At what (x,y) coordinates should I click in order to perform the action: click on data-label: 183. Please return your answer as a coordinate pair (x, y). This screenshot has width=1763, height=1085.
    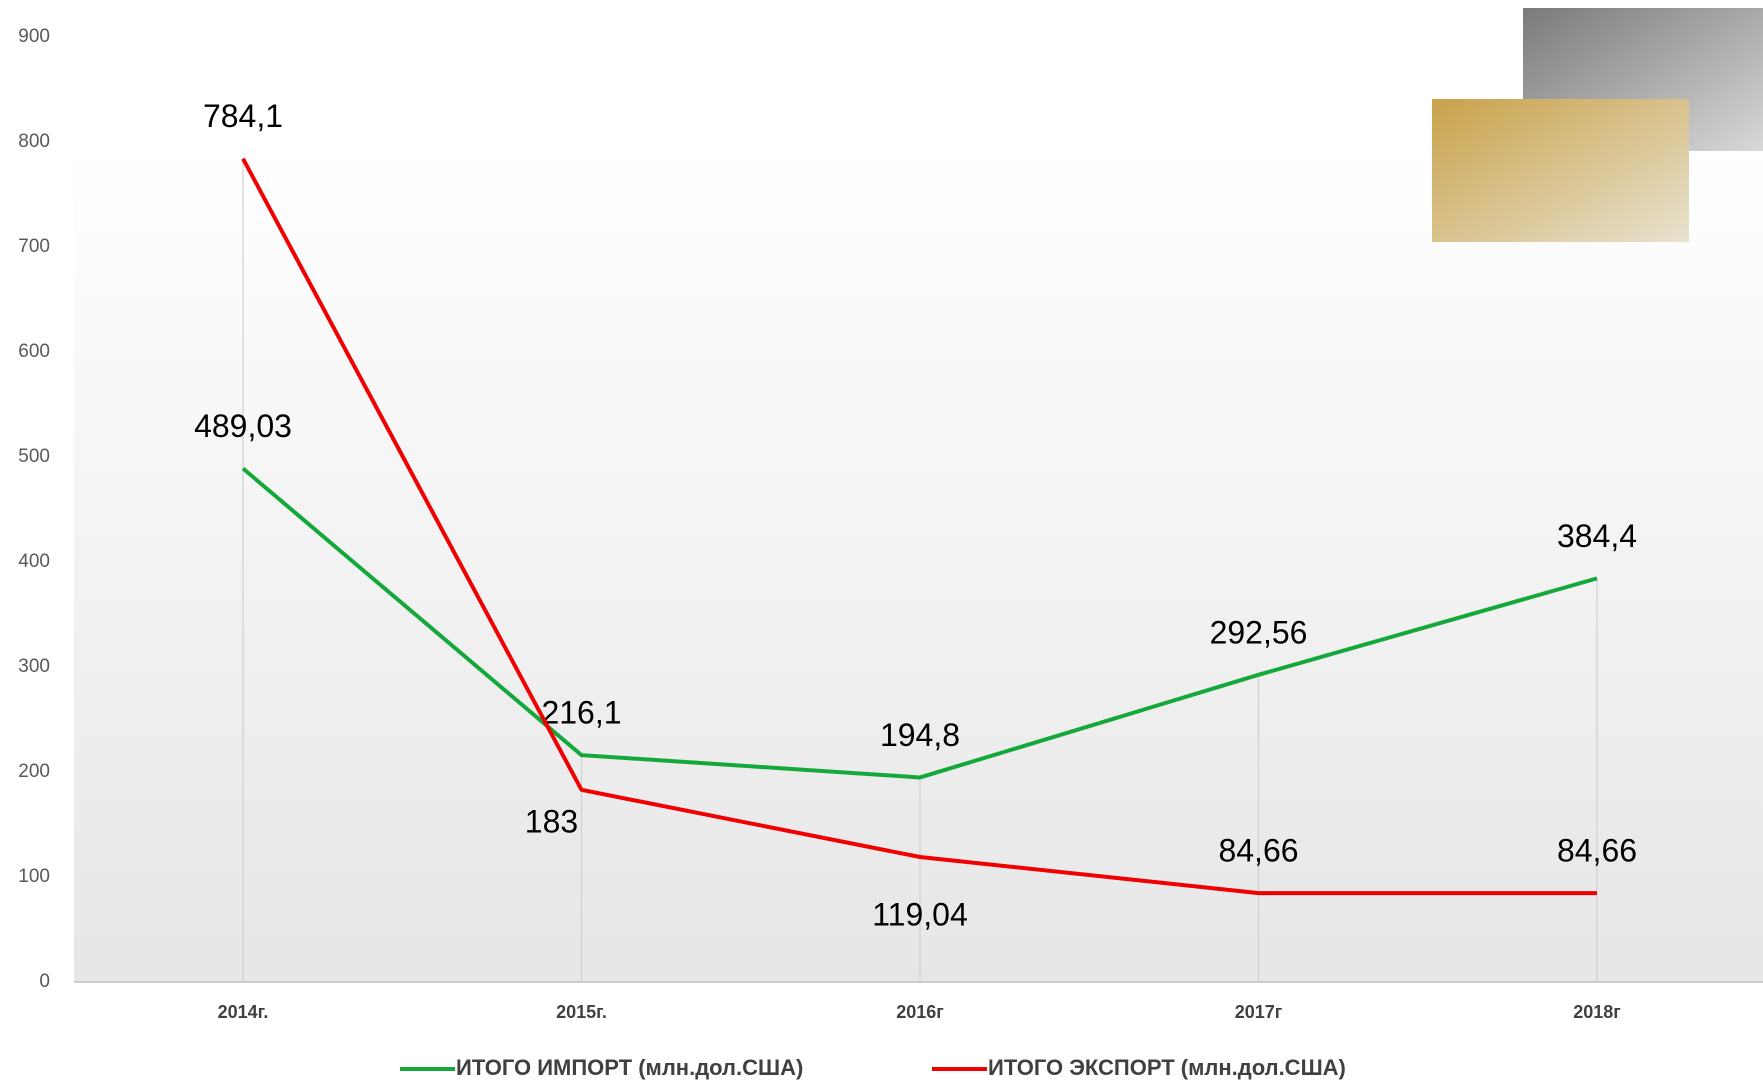
    Looking at the image, I should click on (551, 821).